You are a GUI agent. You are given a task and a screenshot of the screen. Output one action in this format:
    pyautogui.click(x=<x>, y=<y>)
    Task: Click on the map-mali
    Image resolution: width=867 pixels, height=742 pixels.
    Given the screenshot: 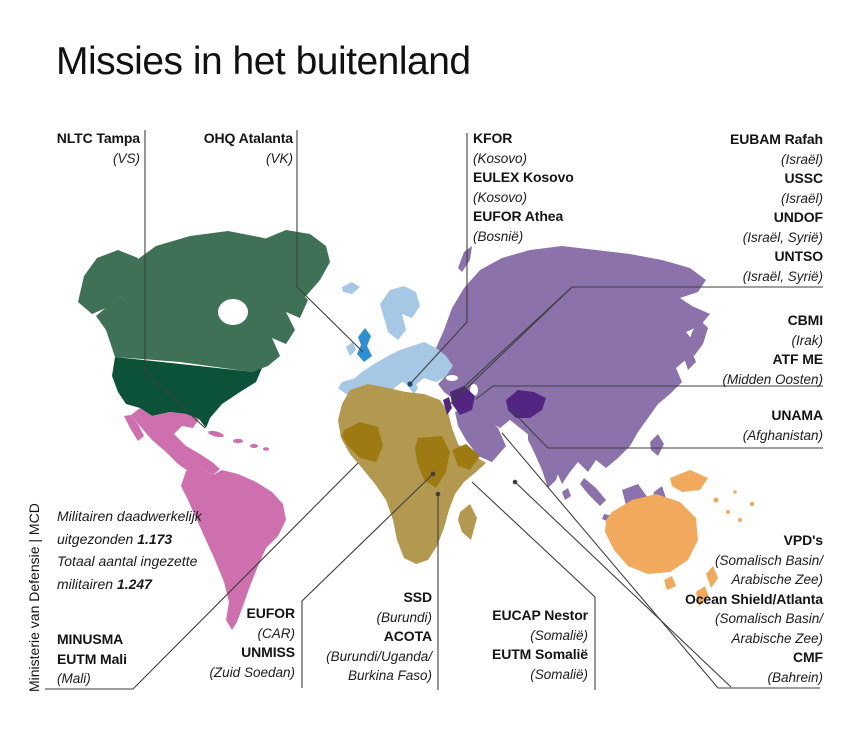 What is the action you would take?
    pyautogui.click(x=362, y=442)
    